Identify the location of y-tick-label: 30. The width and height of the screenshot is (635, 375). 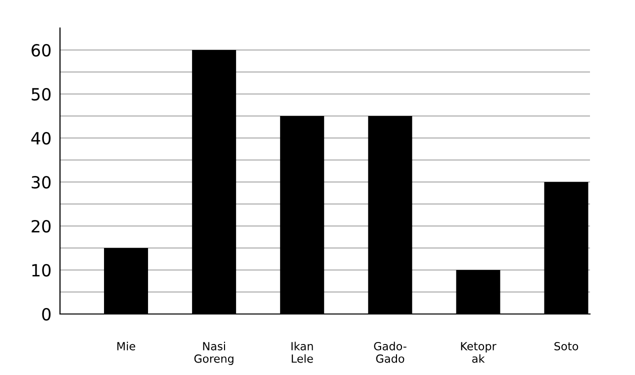
(41, 182).